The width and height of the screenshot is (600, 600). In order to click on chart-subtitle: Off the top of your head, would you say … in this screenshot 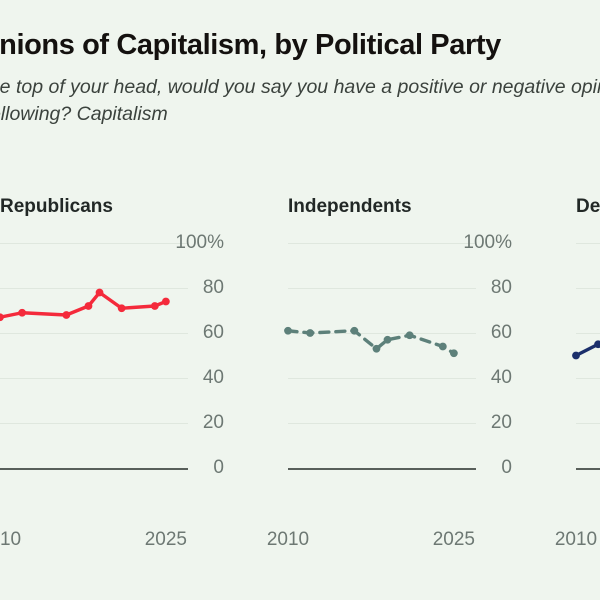, I will do `click(300, 100)`.